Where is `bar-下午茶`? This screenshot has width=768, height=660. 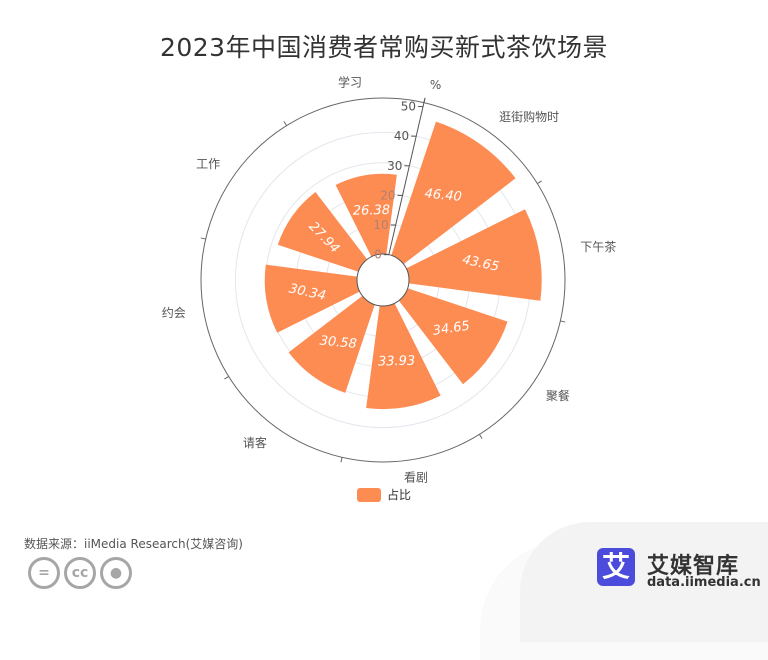
bar-下午茶 is located at coordinates (474, 255).